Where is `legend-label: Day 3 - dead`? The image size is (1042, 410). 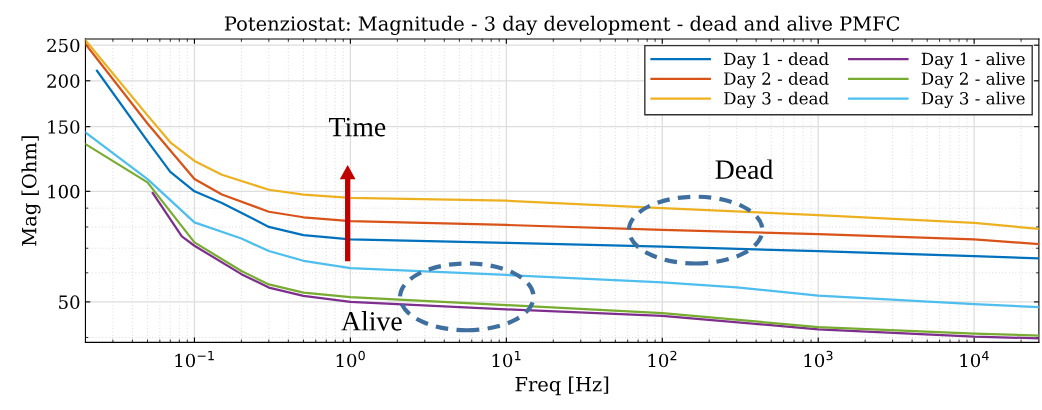
legend-label: Day 3 - dead is located at coordinates (776, 100).